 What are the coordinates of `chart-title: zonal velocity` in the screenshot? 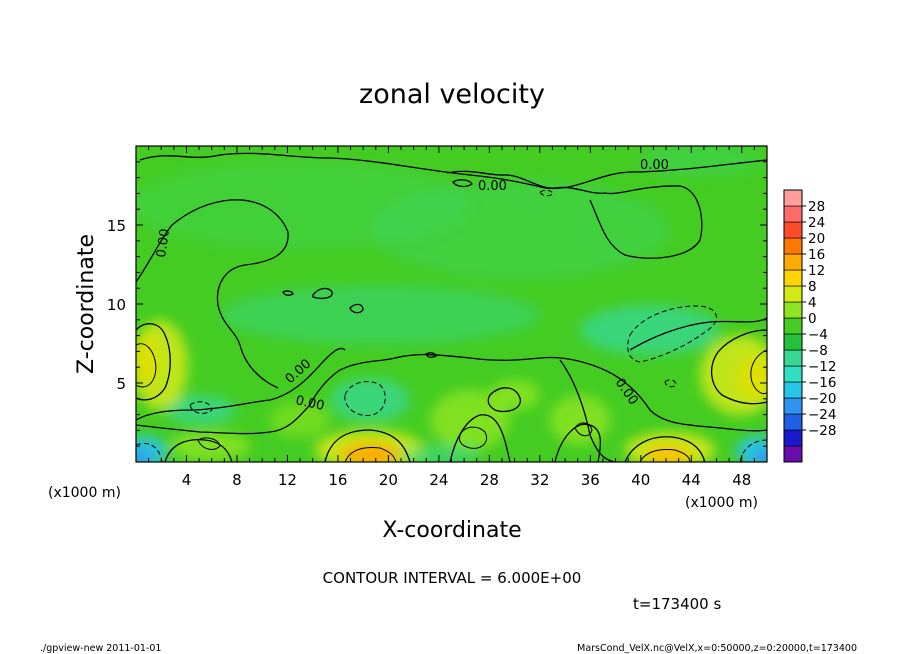 It's located at (452, 94).